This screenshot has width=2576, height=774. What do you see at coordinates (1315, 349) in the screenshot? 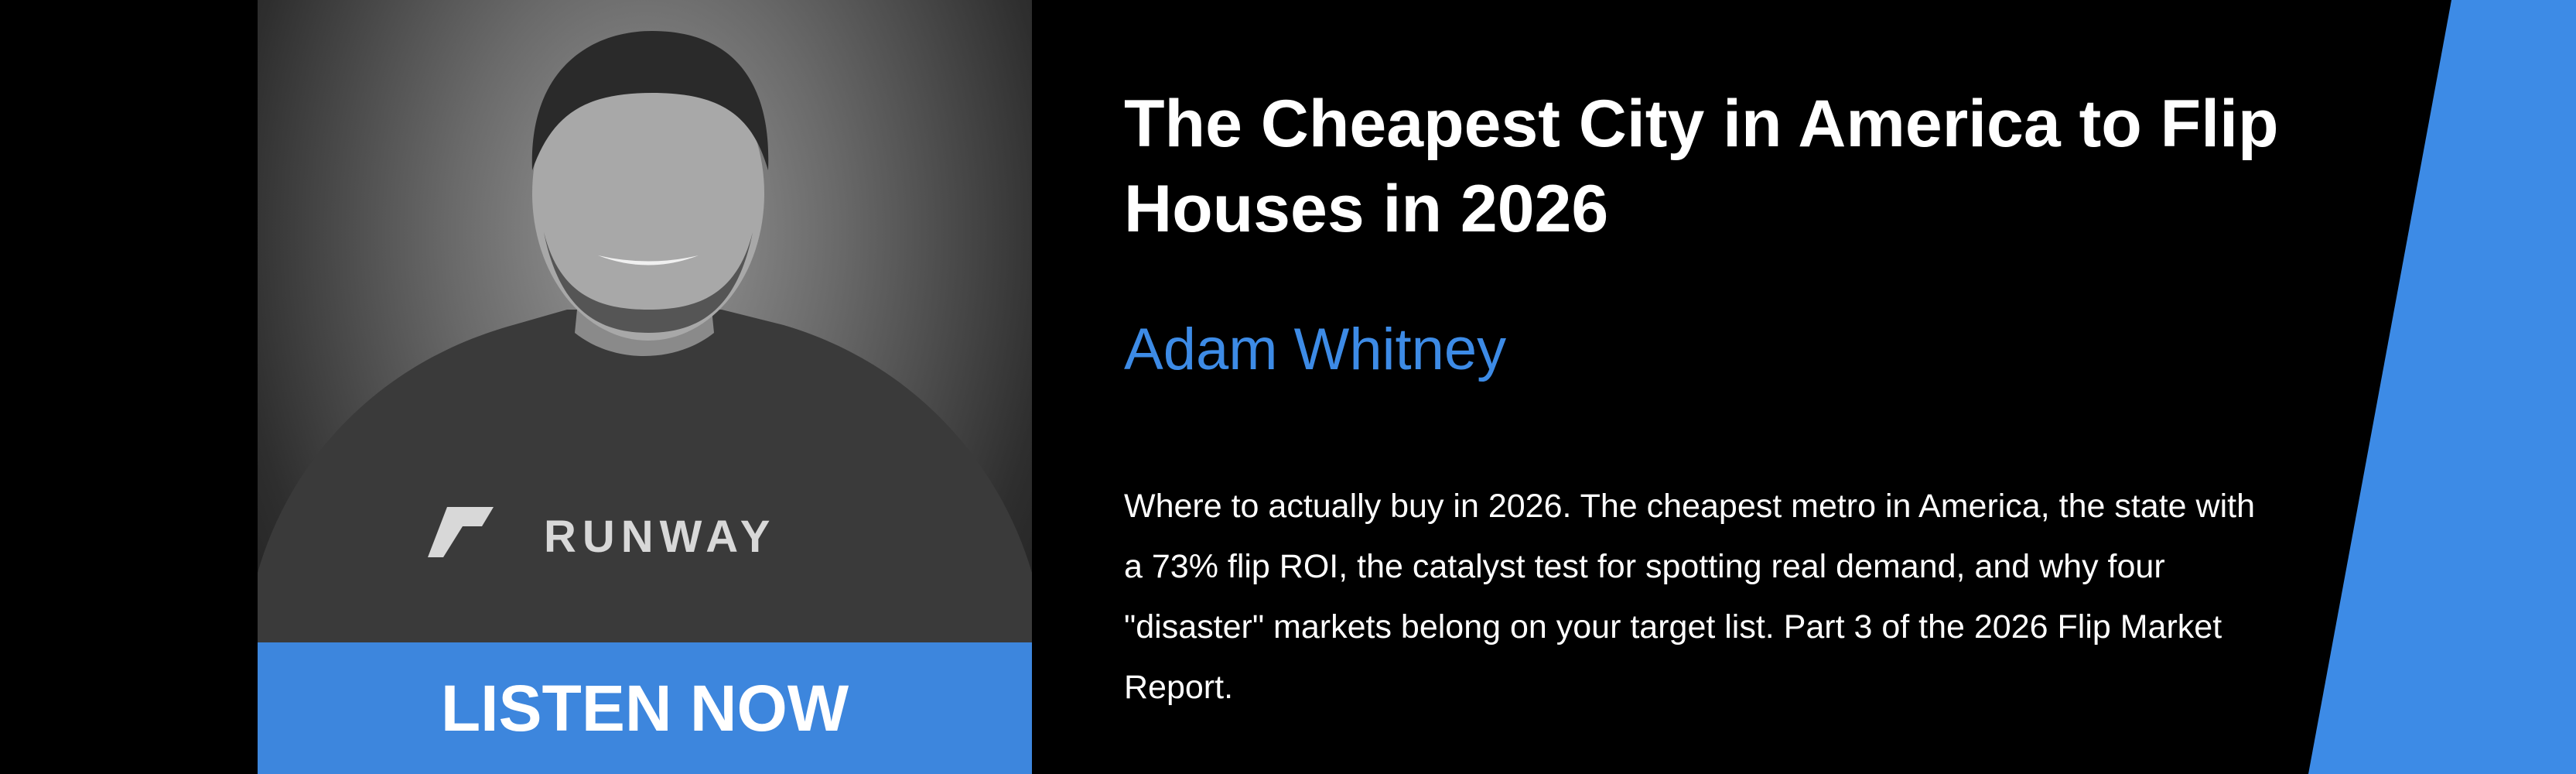
I see `author-name: Adam Whitney` at bounding box center [1315, 349].